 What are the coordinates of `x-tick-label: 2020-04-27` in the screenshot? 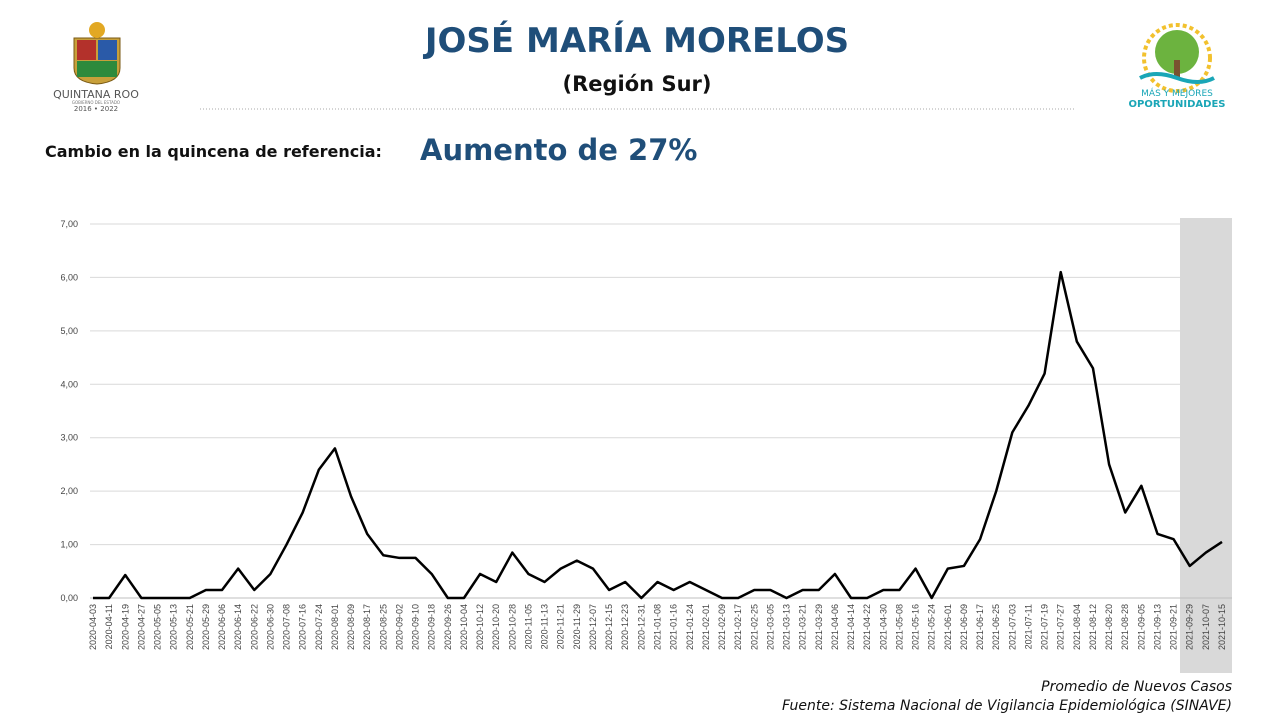 It's located at (141, 627).